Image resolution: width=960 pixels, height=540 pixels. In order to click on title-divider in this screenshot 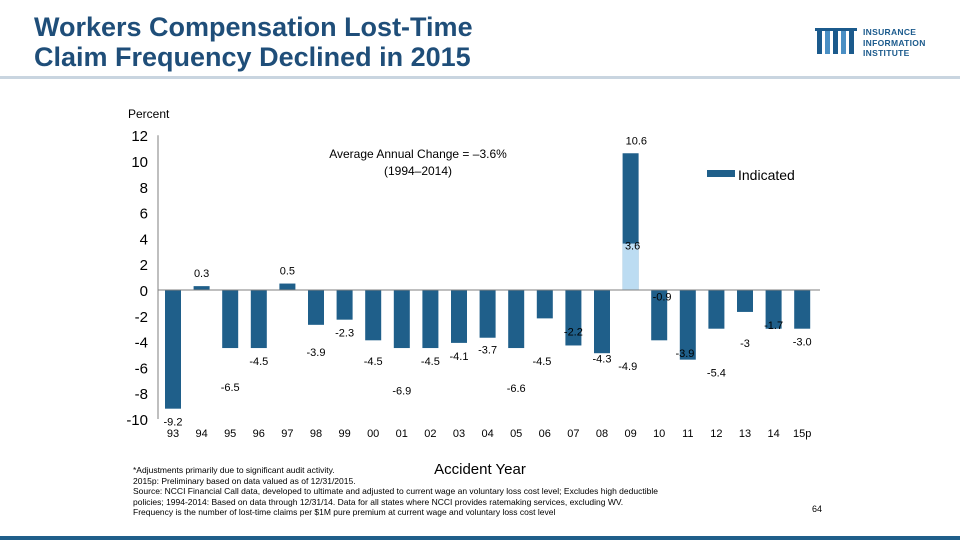, I will do `click(480, 77)`.